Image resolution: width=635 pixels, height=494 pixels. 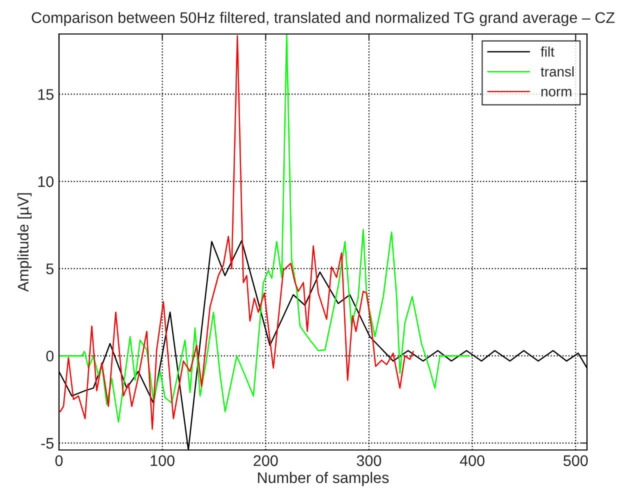 What do you see at coordinates (46, 182) in the screenshot?
I see `y-tick-label: 10` at bounding box center [46, 182].